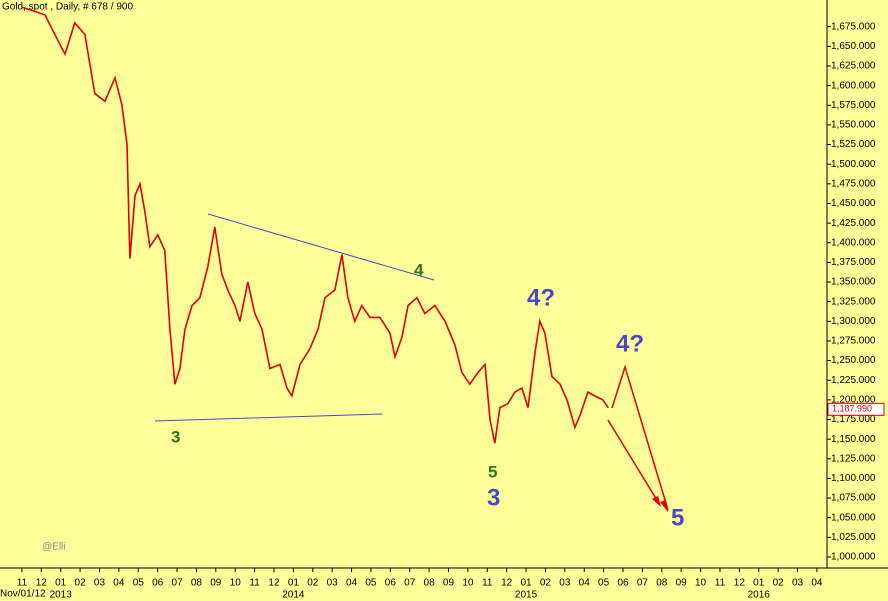  Describe the element at coordinates (526, 595) in the screenshot. I see `x-year-label: 2015` at that location.